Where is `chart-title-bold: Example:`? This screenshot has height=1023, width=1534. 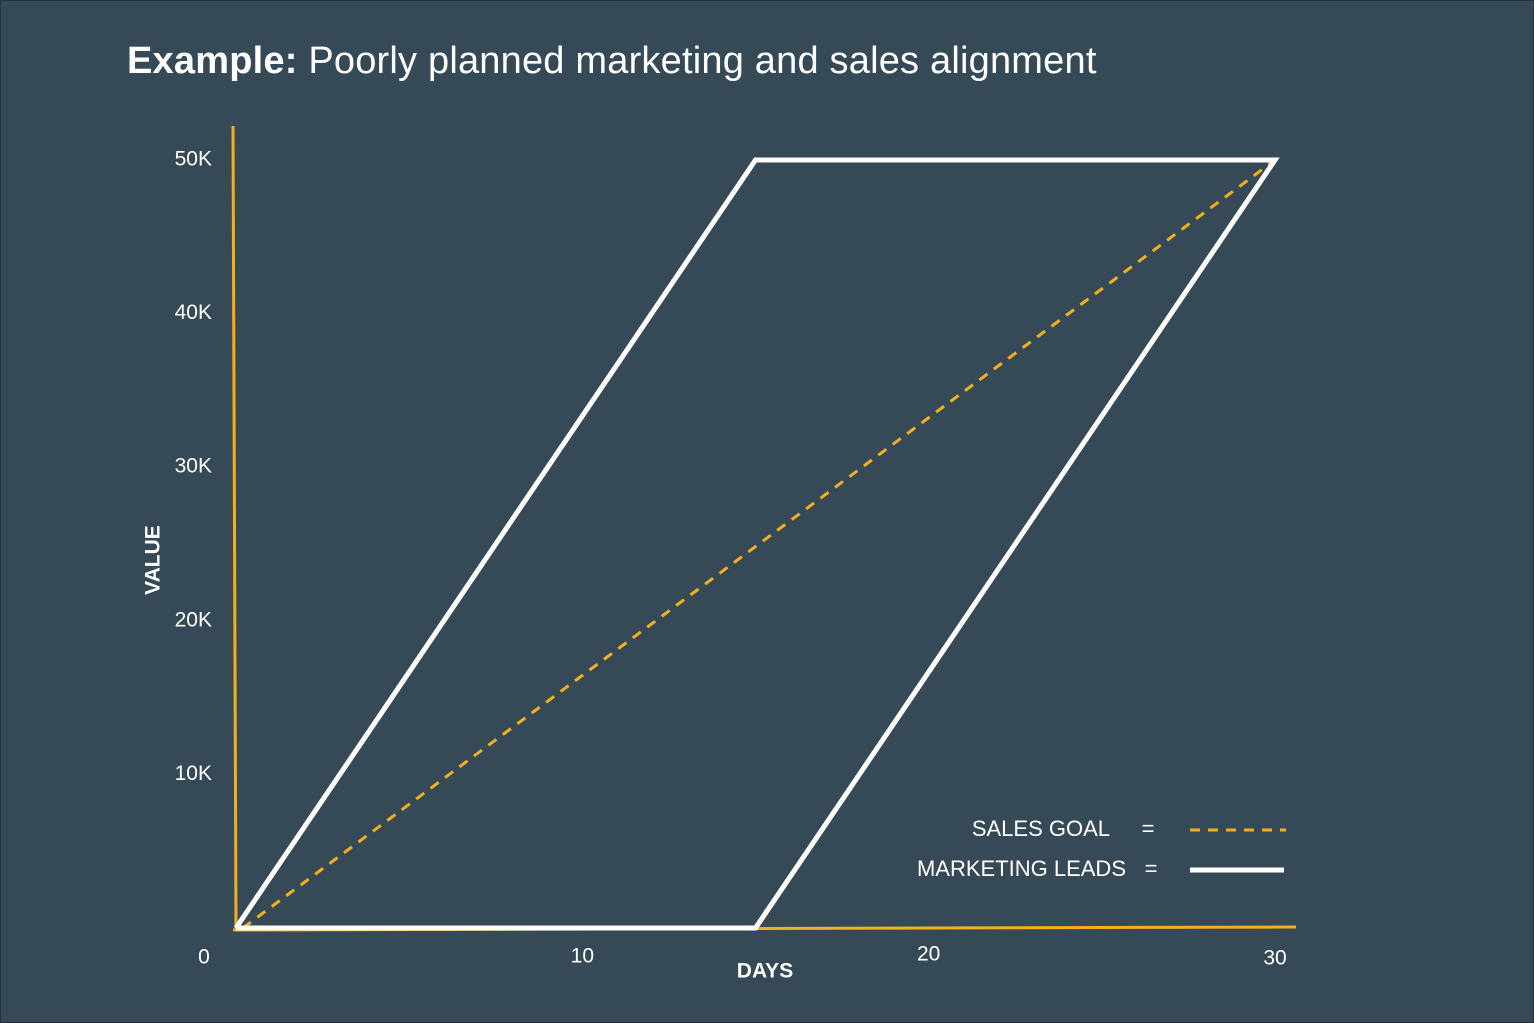
chart-title-bold: Example: is located at coordinates (212, 61).